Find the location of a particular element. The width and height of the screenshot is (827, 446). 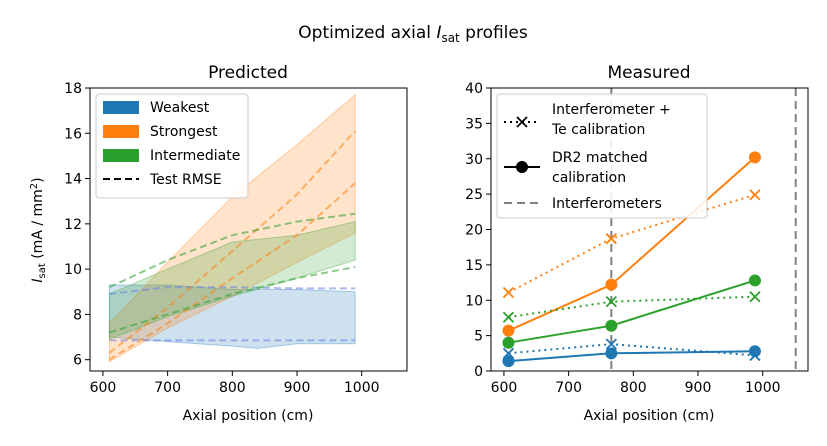

legend-label-dr2-line2: calibration is located at coordinates (589, 178).